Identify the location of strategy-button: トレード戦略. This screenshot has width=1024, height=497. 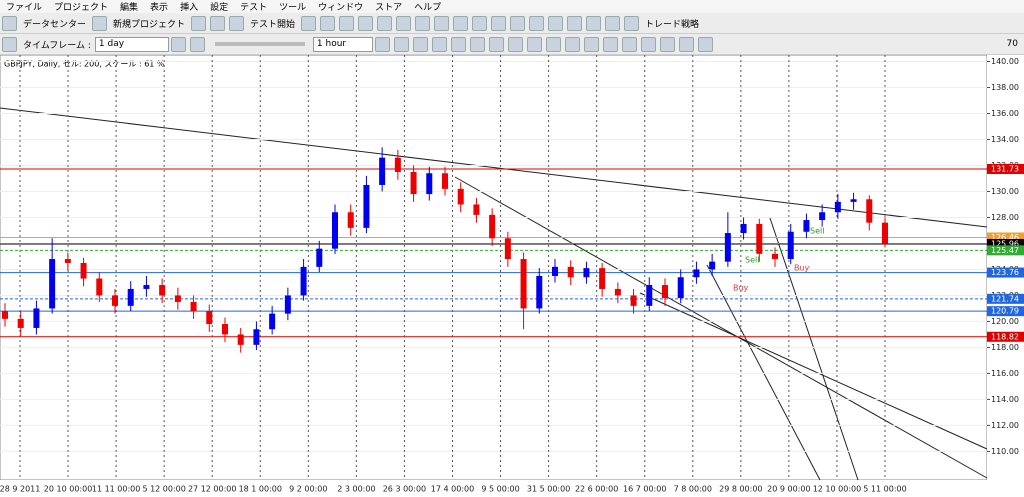
(672, 24).